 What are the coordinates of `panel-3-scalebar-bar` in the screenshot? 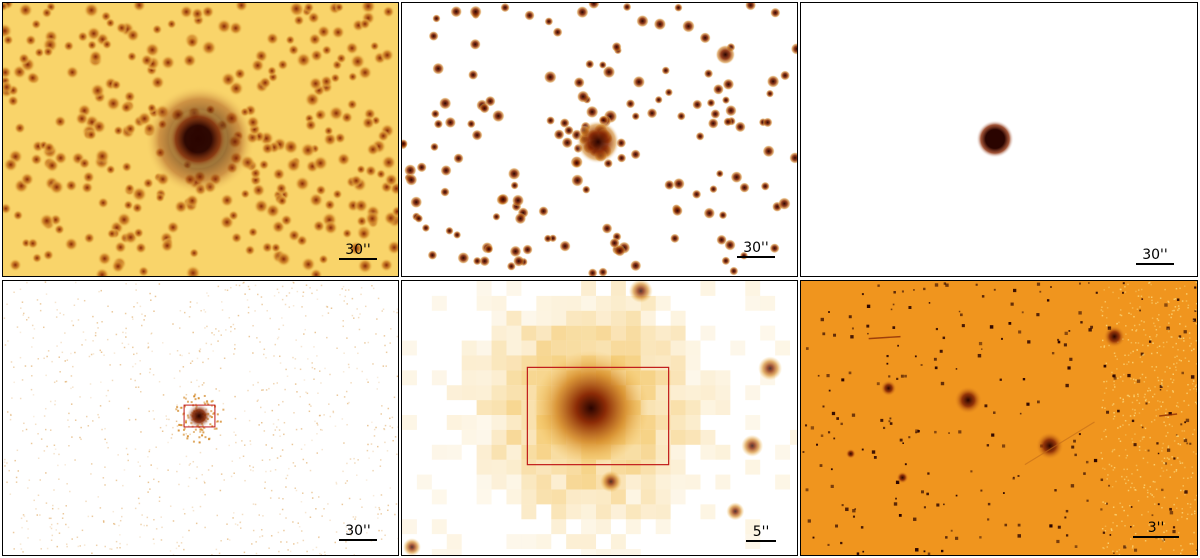 It's located at (1155, 264).